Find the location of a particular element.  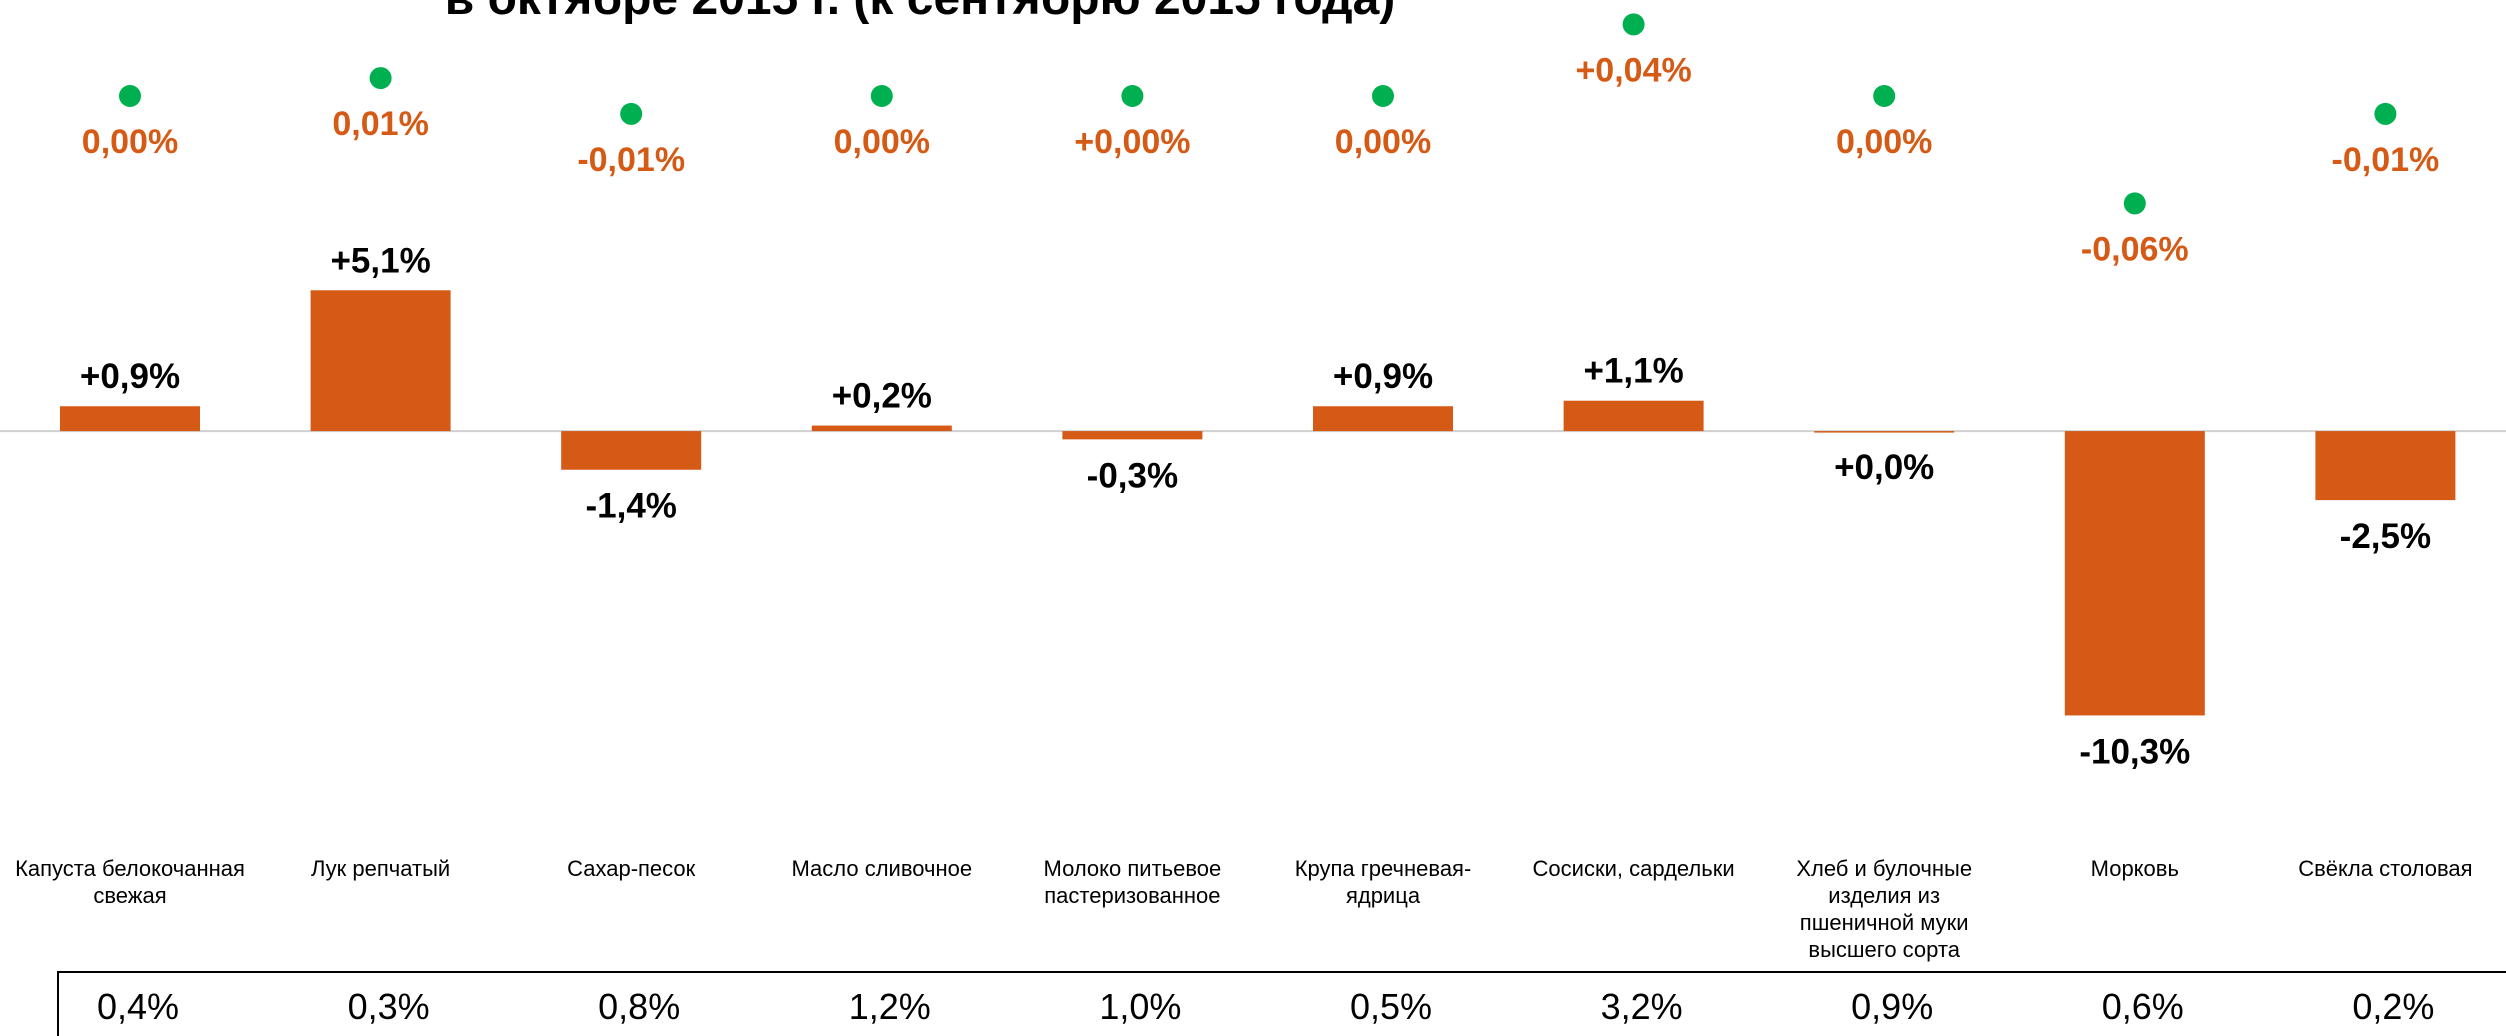

bar-value-label: +0,0% is located at coordinates (1884, 467).